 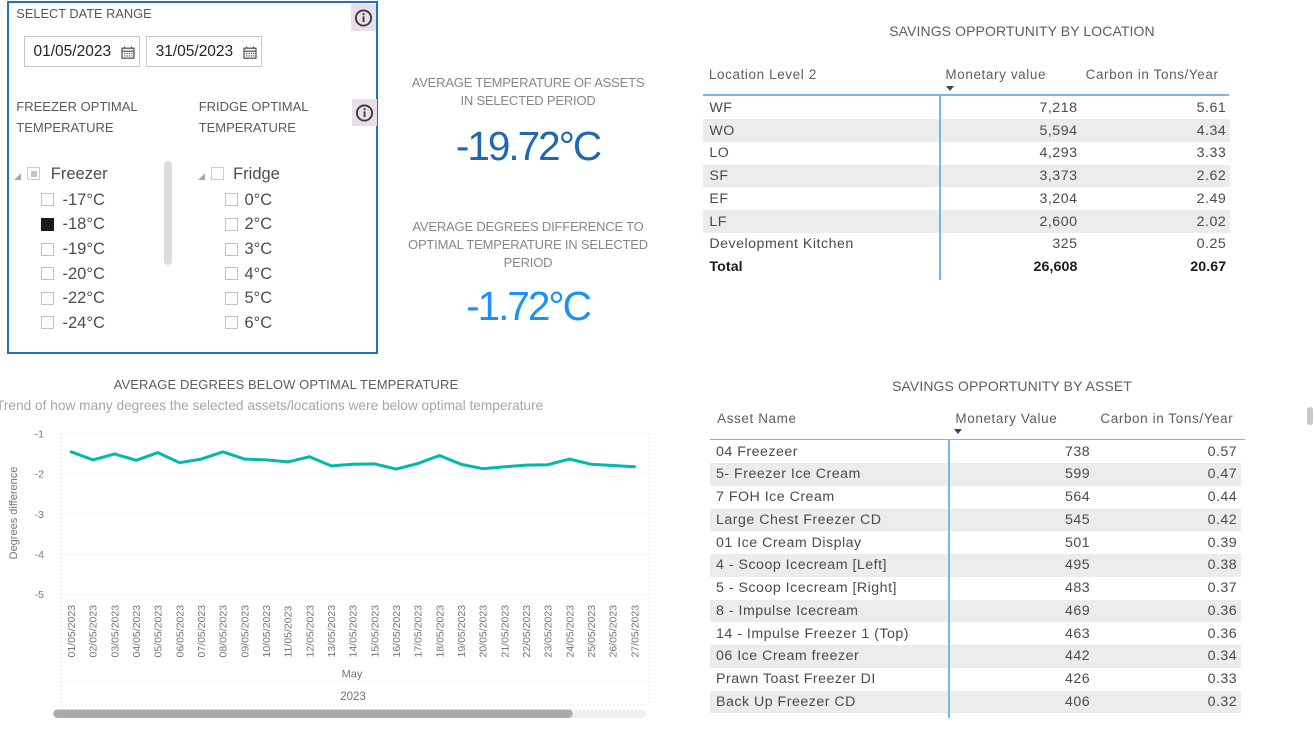 What do you see at coordinates (505, 631) in the screenshot?
I see `svg-text: 21/05/2023` at bounding box center [505, 631].